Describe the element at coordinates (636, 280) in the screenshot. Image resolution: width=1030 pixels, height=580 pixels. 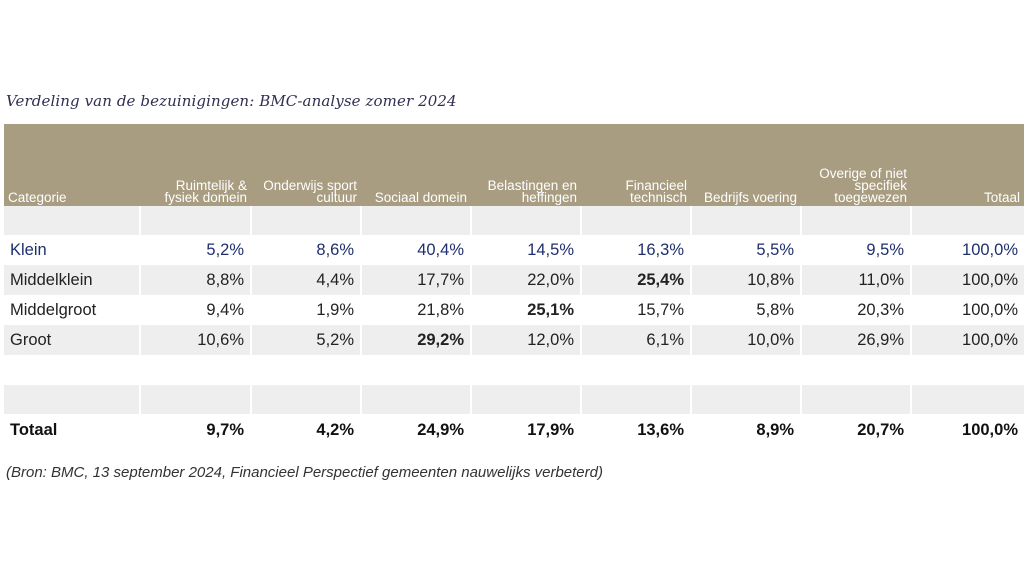
I see `cell-highlight: 25,4%` at that location.